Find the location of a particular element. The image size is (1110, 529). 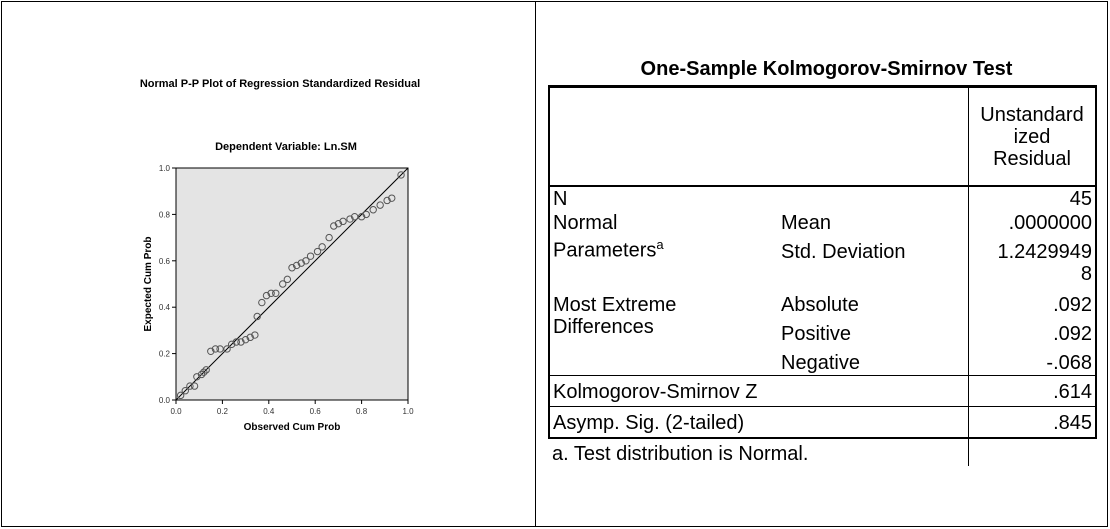

x-tick-label: 0.2 is located at coordinates (223, 411).